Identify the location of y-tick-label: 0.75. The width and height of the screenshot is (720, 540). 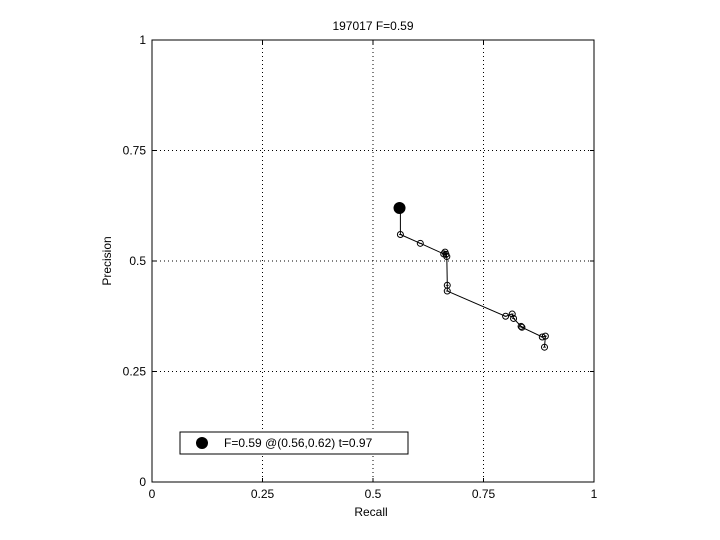
(135, 151).